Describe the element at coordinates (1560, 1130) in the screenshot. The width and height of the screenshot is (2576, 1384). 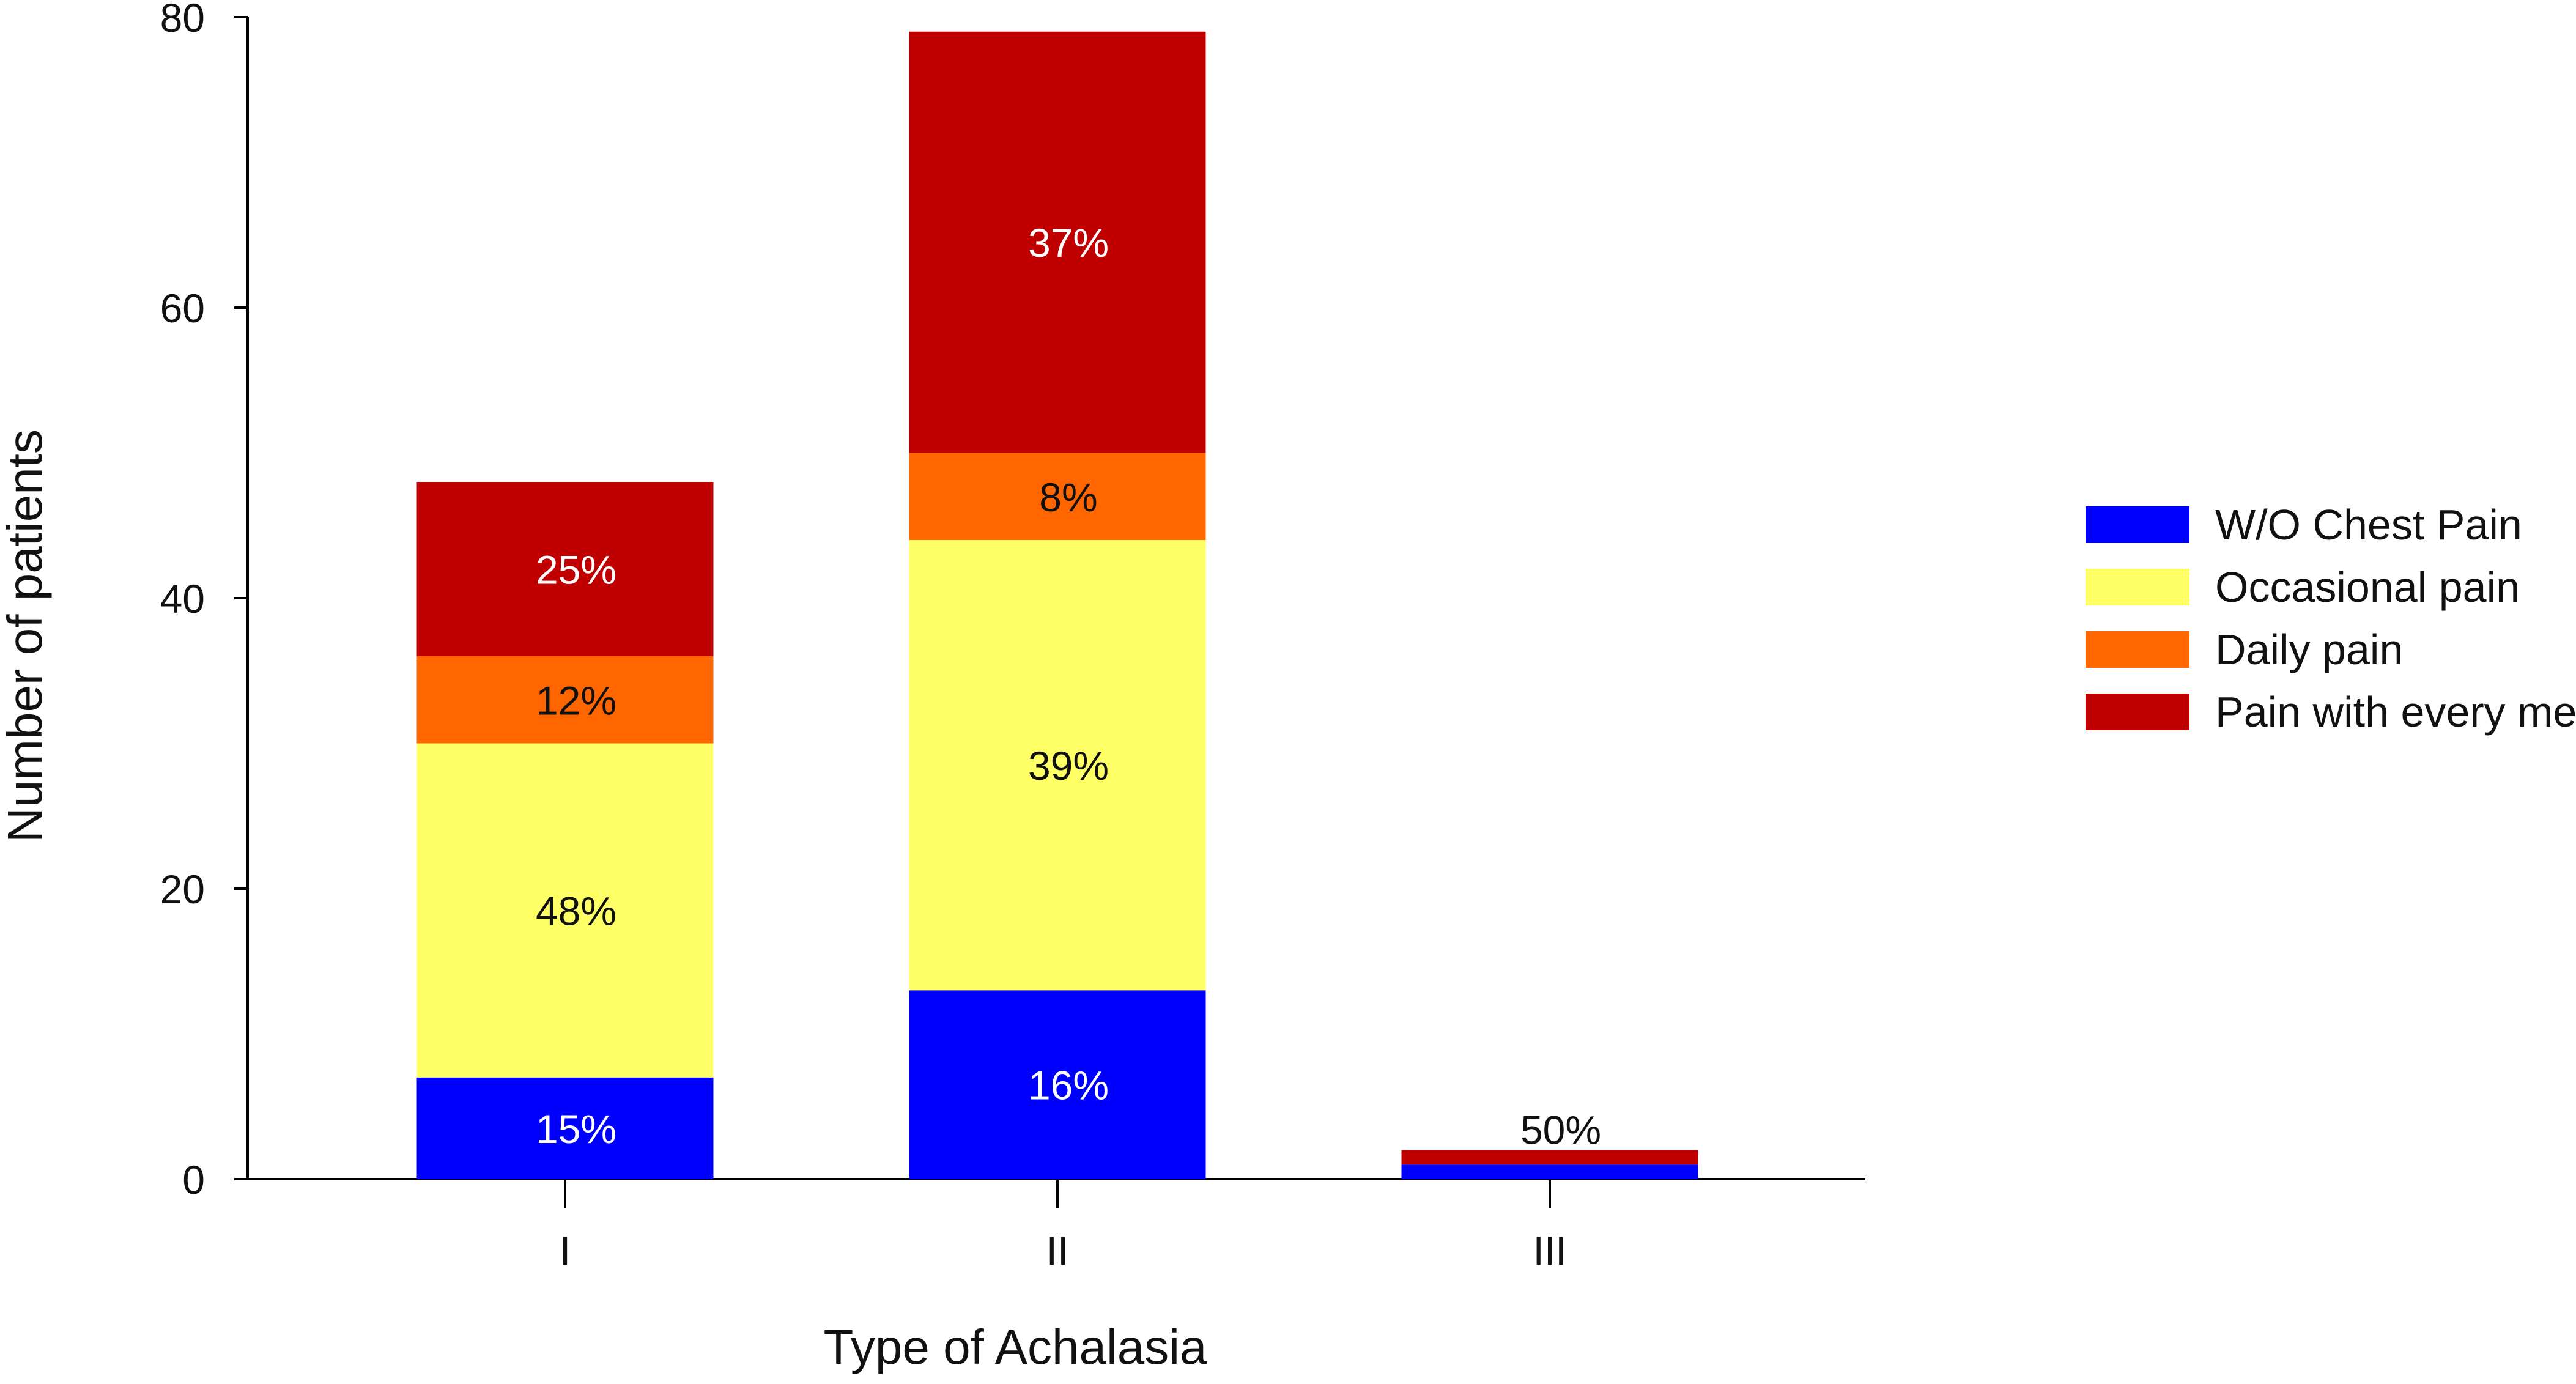
I see `bar-data-label: 50%` at that location.